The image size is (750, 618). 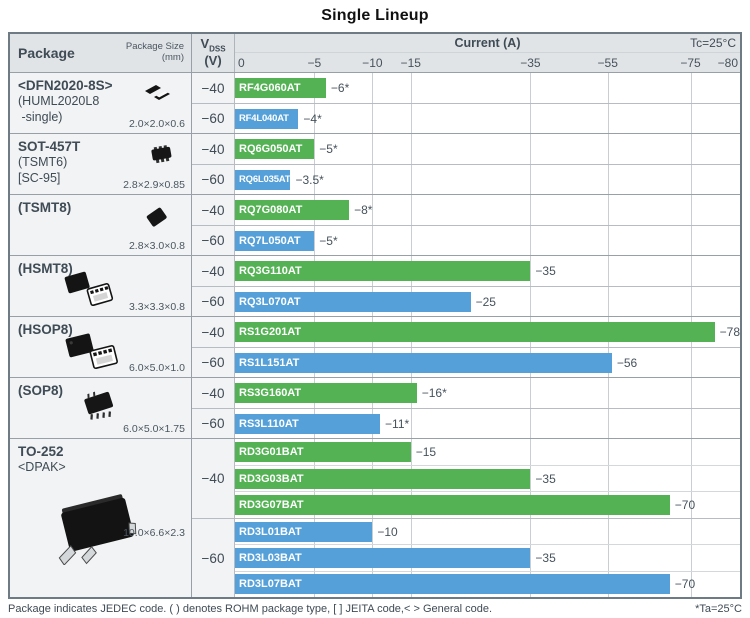 I want to click on voltage-row: −40 RS3G160AT −16*, so click(x=466, y=393).